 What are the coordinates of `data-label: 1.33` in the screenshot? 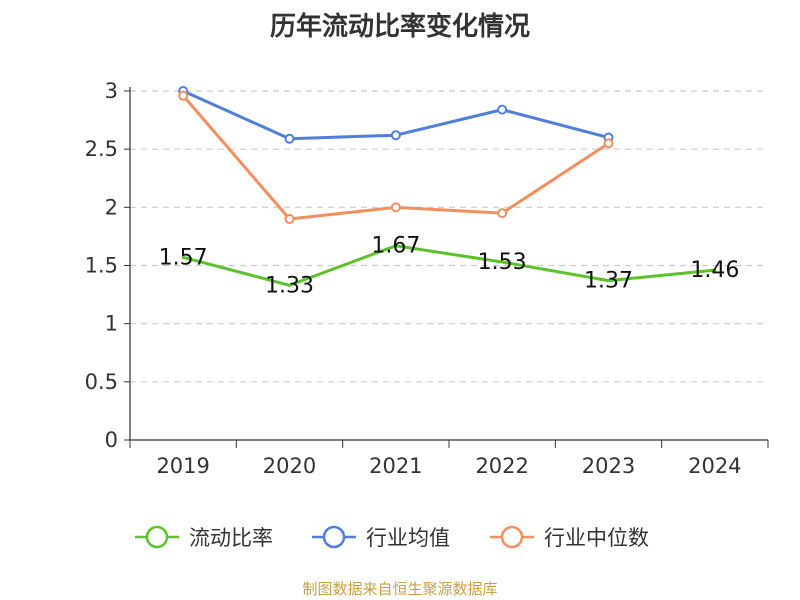 It's located at (289, 285).